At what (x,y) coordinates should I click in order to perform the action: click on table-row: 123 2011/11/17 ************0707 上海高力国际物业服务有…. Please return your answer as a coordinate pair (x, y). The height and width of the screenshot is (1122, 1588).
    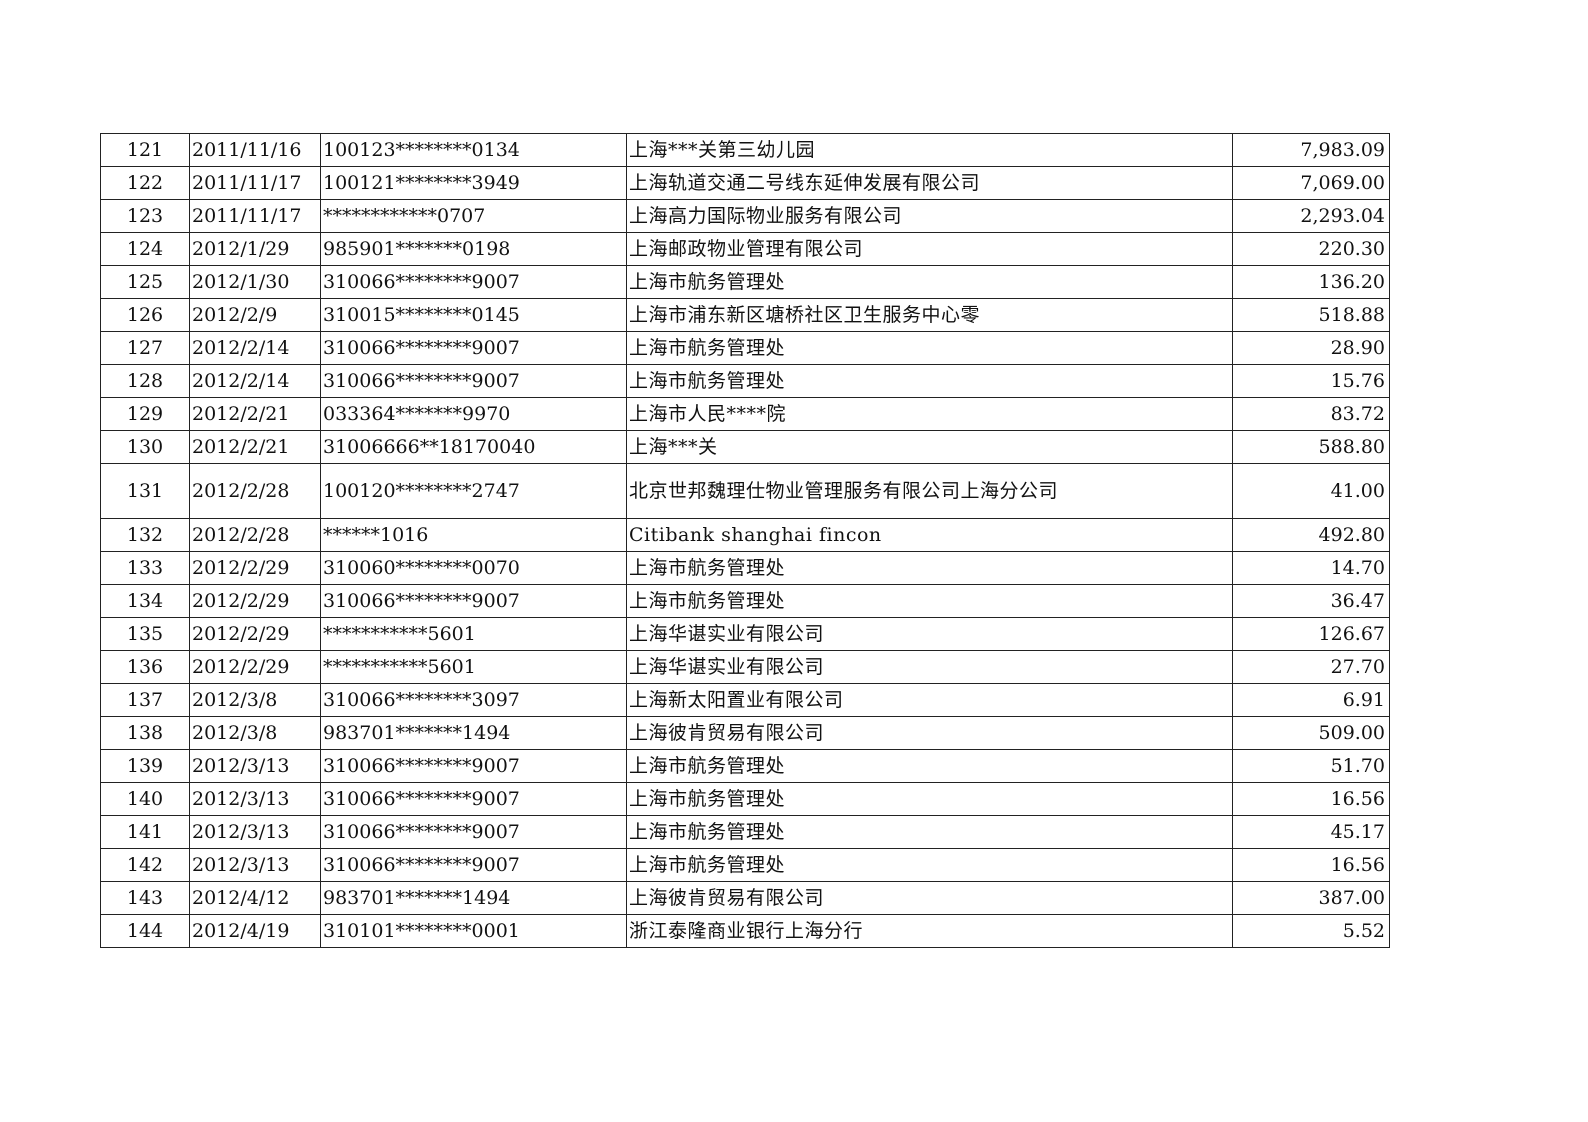
    Looking at the image, I should click on (745, 216).